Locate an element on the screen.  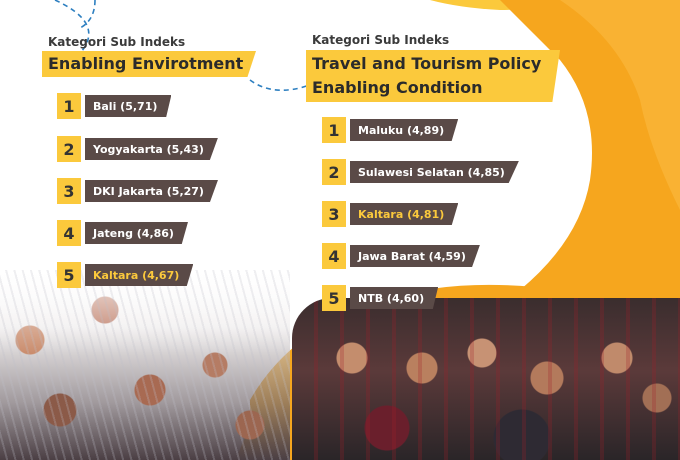
right-rank-item-5: 5 NTB (4,60) is located at coordinates (380, 298).